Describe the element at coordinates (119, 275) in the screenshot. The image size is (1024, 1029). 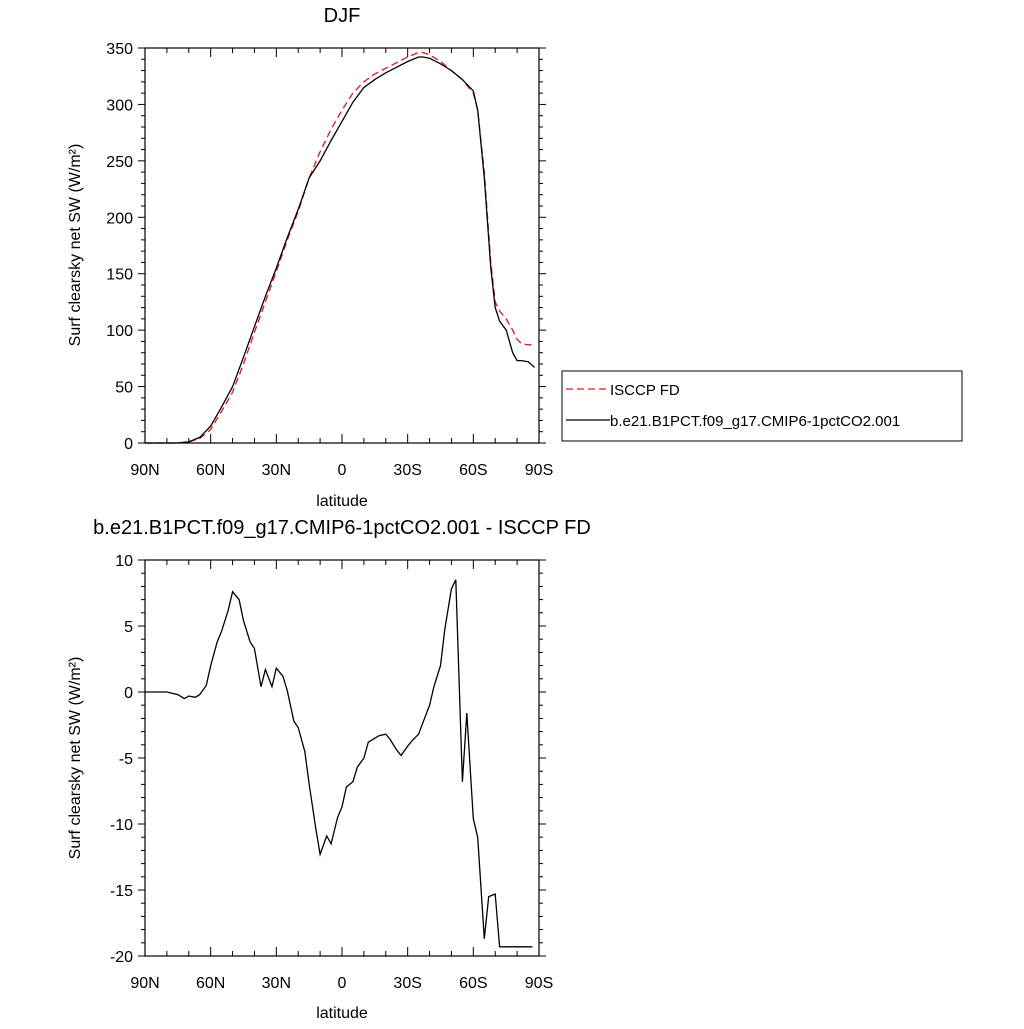
I see `y-tick-label: 150` at that location.